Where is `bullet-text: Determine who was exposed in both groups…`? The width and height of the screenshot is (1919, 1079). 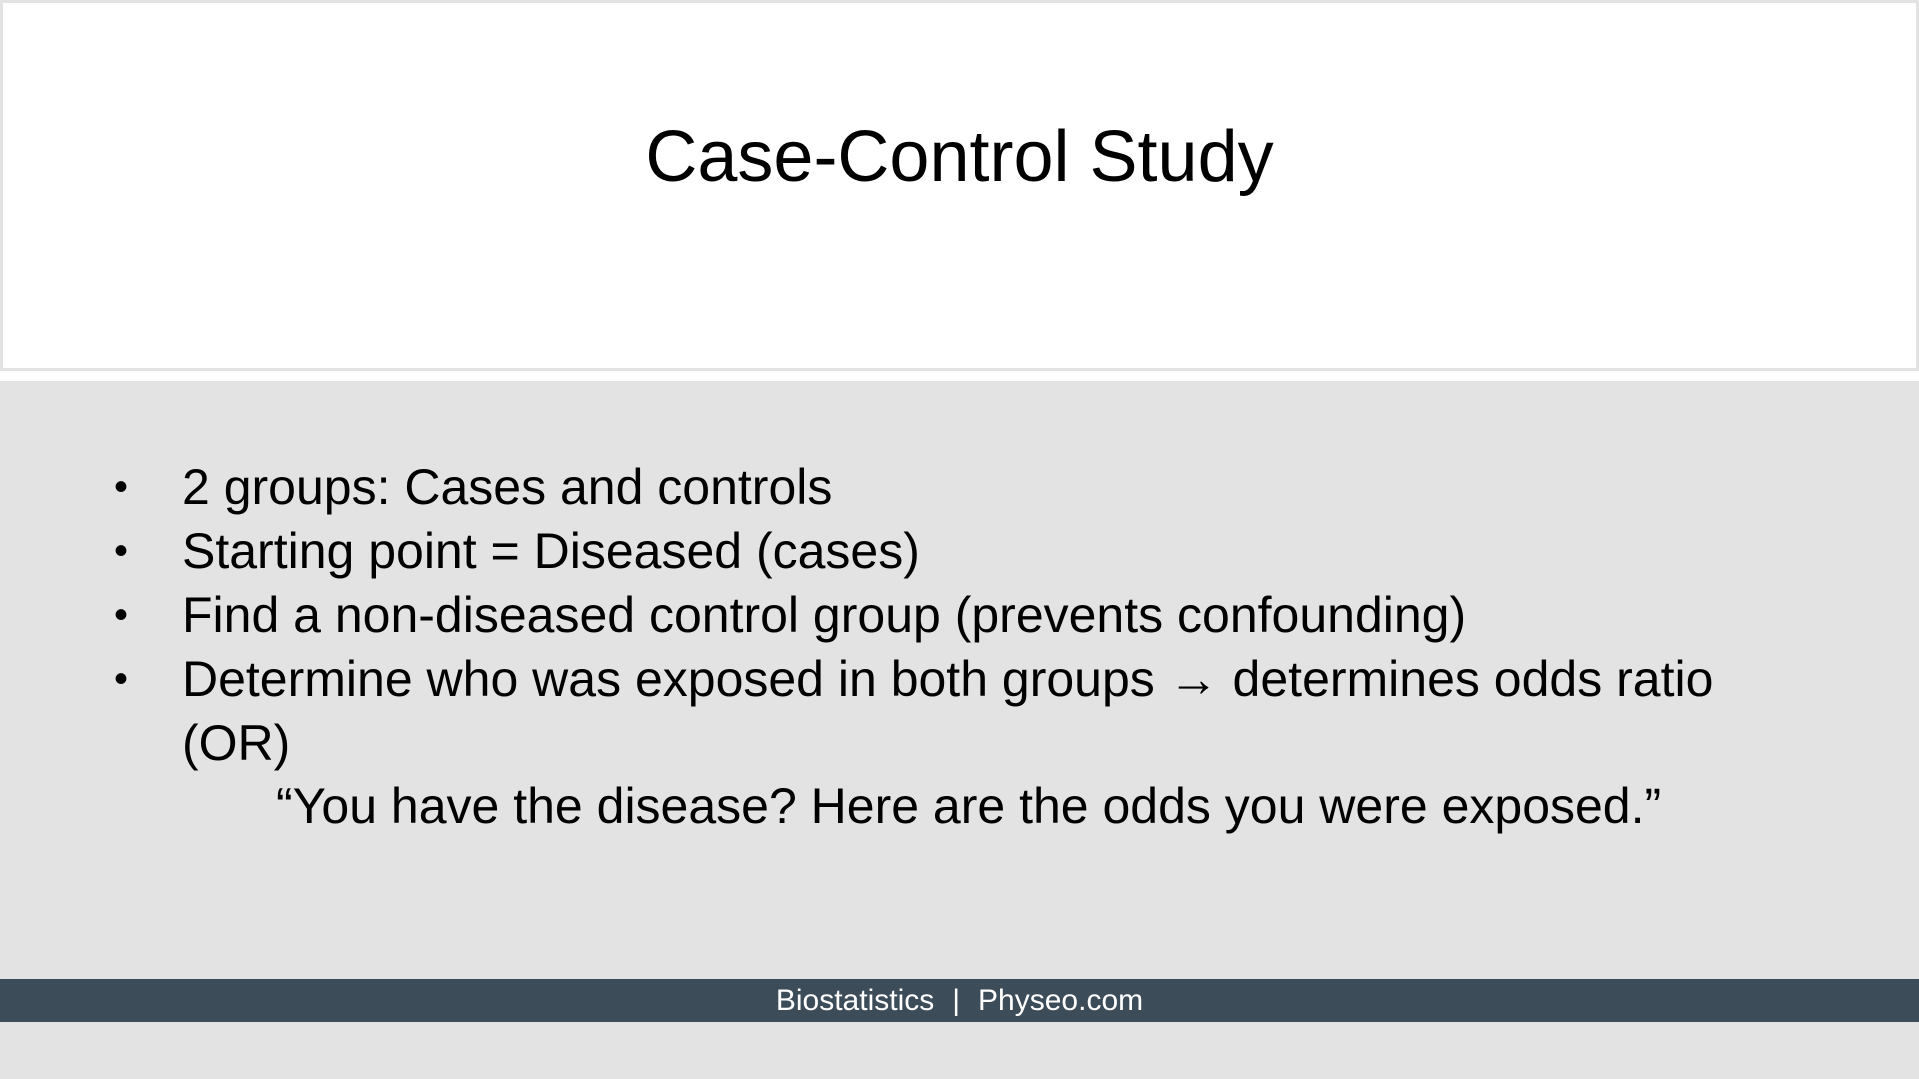
bullet-text: Determine who was exposed in both groups… is located at coordinates (948, 711).